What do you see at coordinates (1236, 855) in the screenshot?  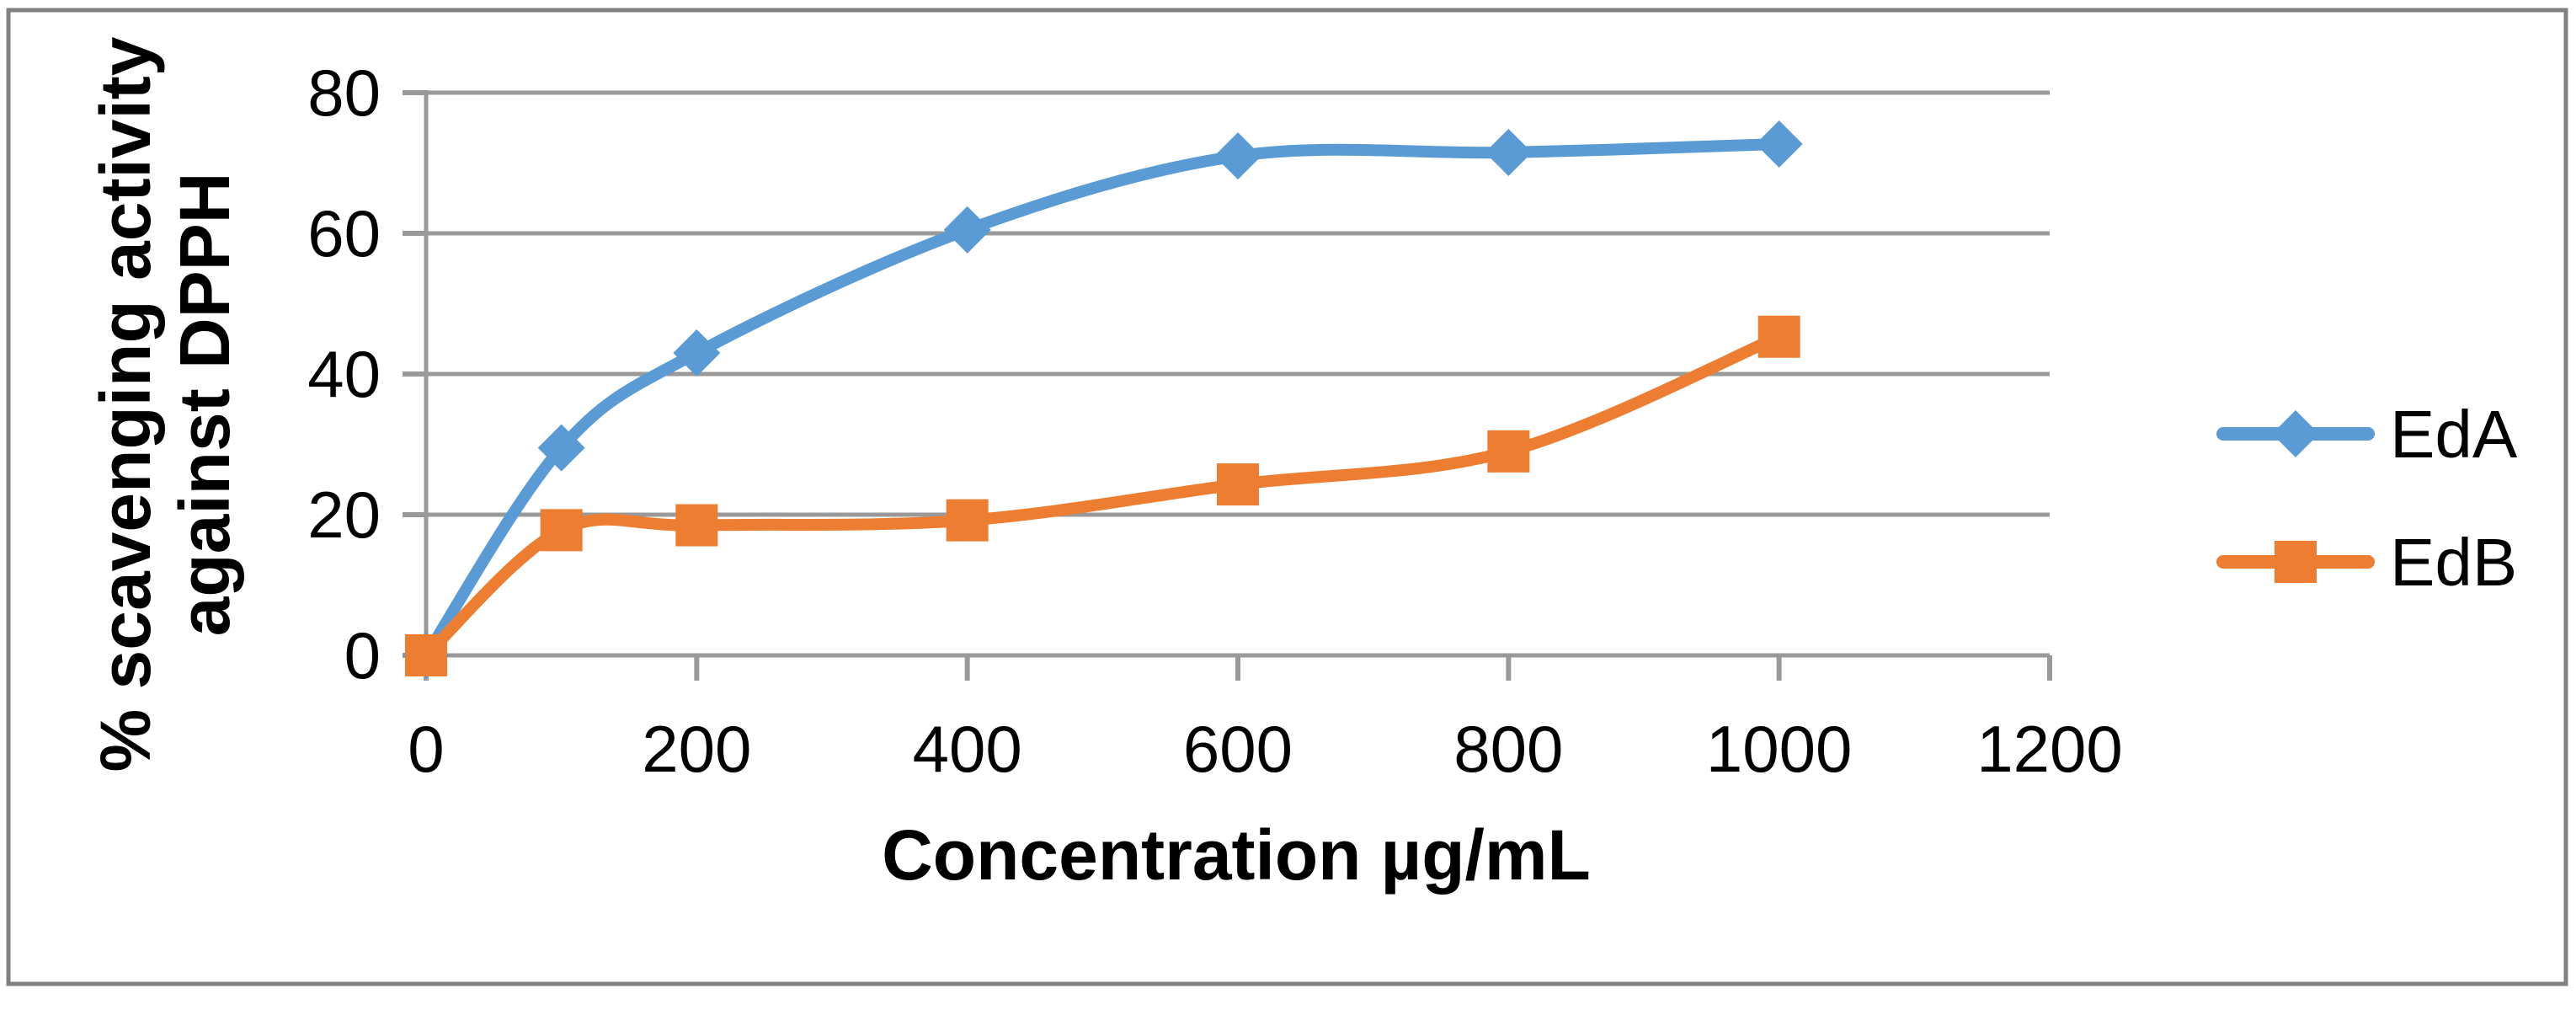 I see `x-axis-title: Concentration µg/mL` at bounding box center [1236, 855].